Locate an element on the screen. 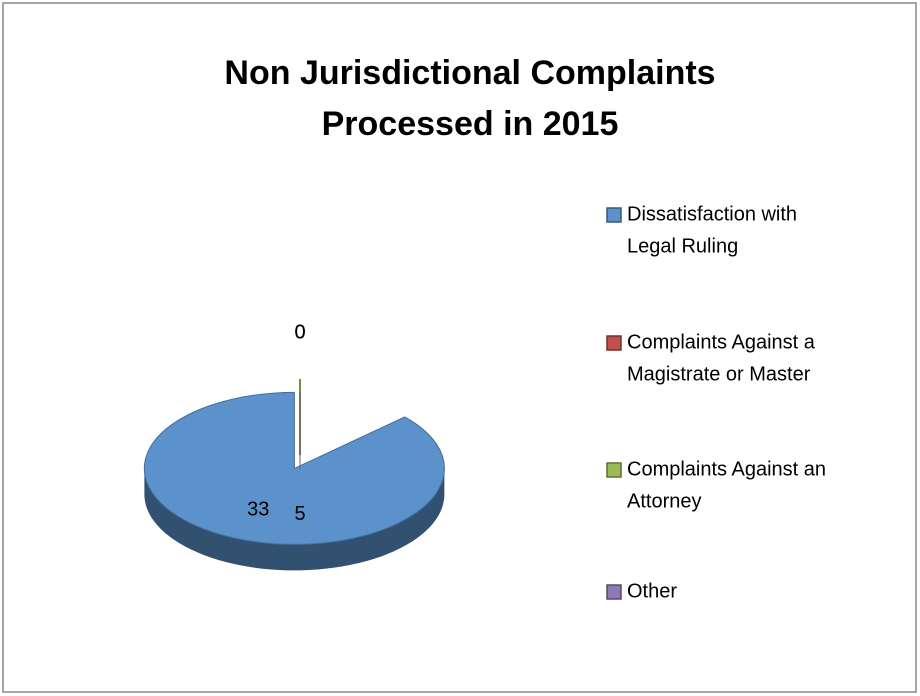 Image resolution: width=920 pixels, height=696 pixels. data-label: 5 is located at coordinates (299, 514).